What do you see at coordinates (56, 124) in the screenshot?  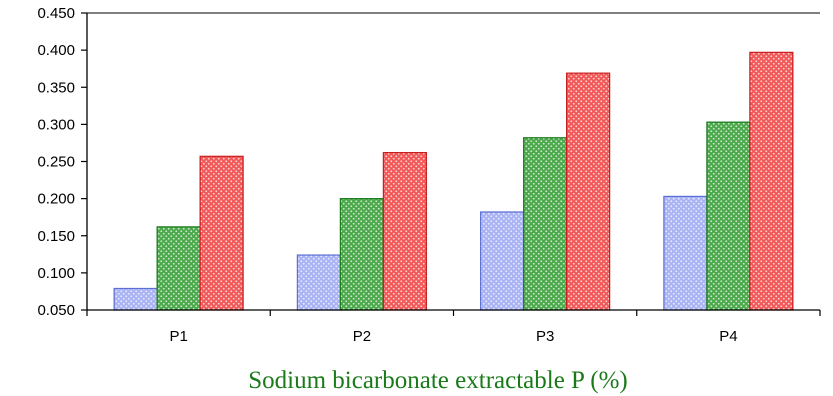 I see `y-tick-label: 0.300` at bounding box center [56, 124].